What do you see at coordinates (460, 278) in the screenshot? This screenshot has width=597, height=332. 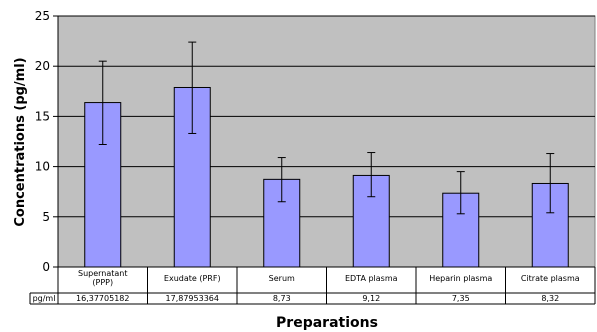 I see `category-label: Heparin plasma` at bounding box center [460, 278].